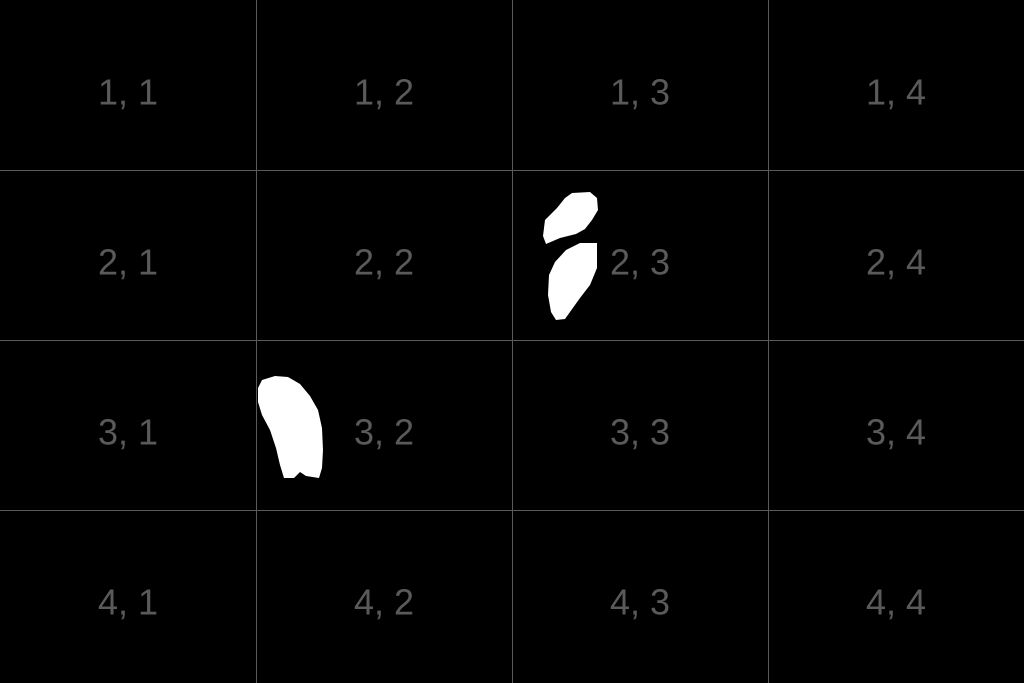 The width and height of the screenshot is (1024, 683). What do you see at coordinates (290, 427) in the screenshot?
I see `mask-blob-lower` at bounding box center [290, 427].